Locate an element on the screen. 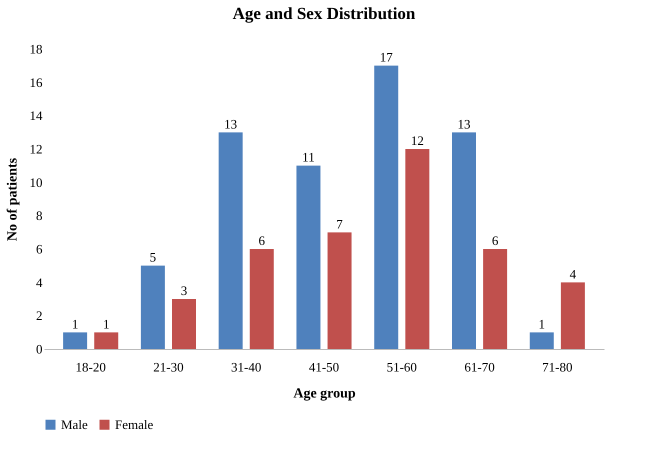  data-label: 11 is located at coordinates (308, 157).